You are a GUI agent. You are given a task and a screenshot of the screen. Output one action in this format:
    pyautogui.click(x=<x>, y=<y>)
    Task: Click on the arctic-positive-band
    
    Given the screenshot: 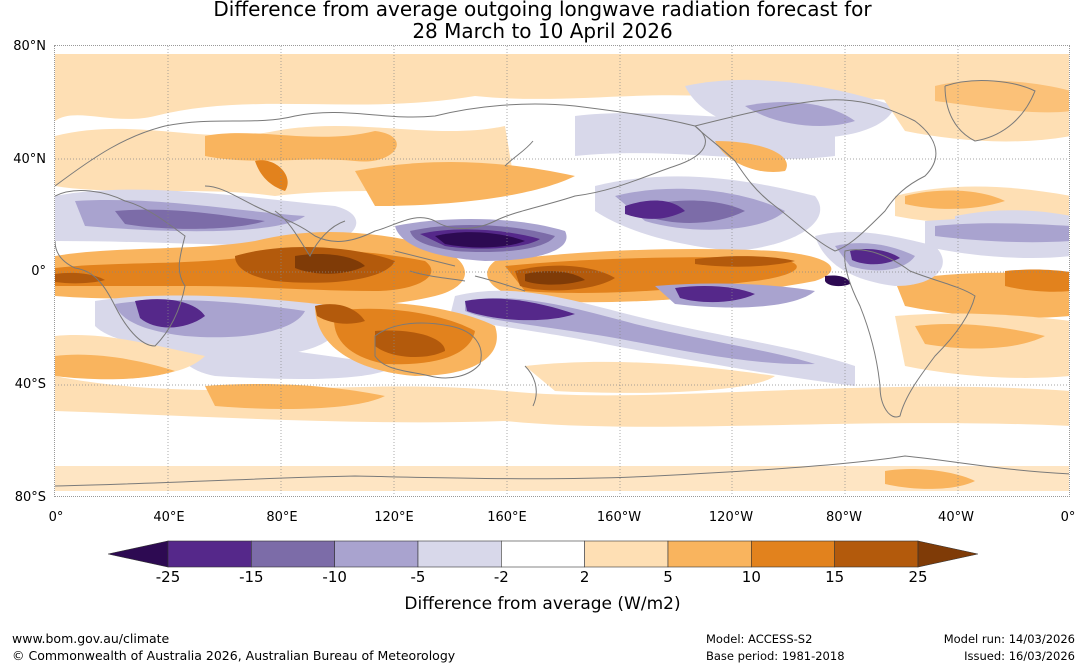 What is the action you would take?
    pyautogui.click(x=562, y=87)
    